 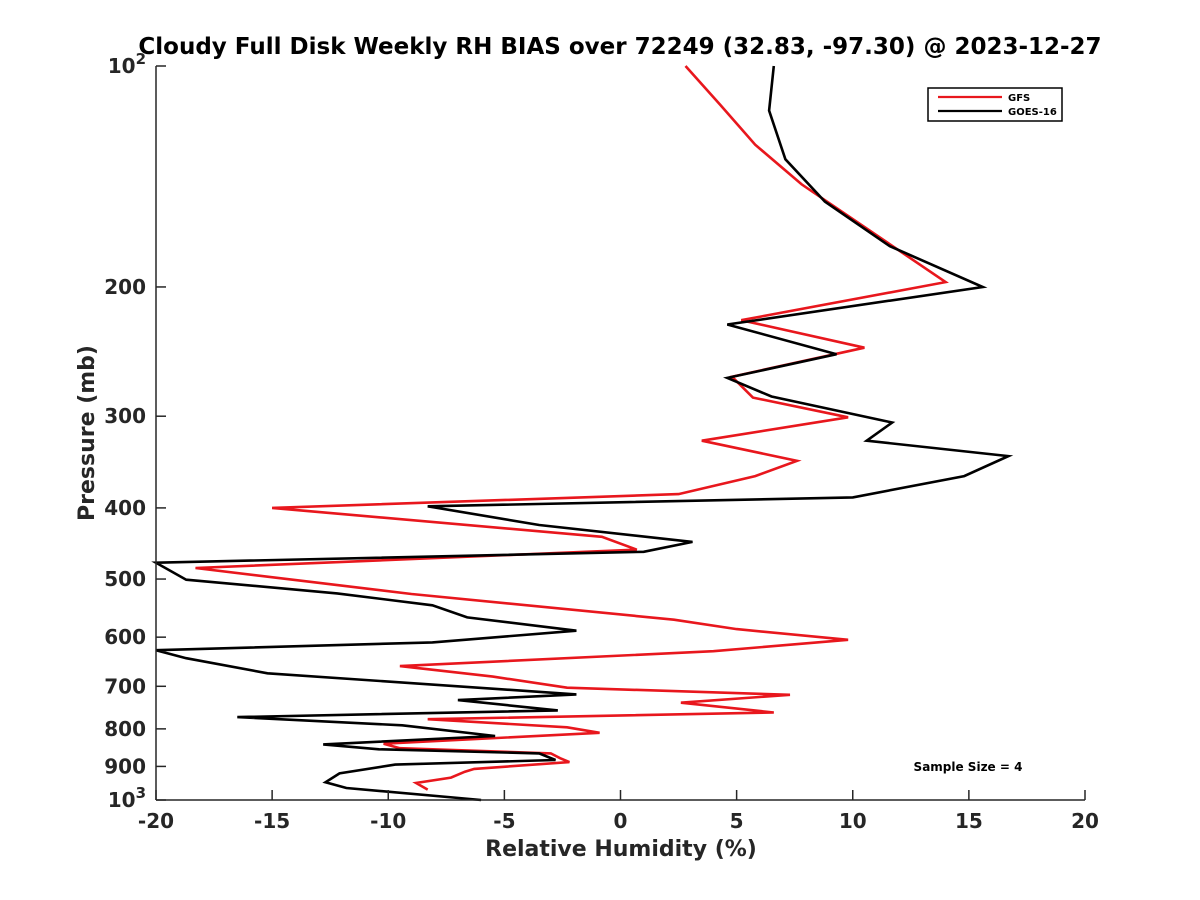 I want to click on y-axis-label: Pressure (mb), so click(x=87, y=433).